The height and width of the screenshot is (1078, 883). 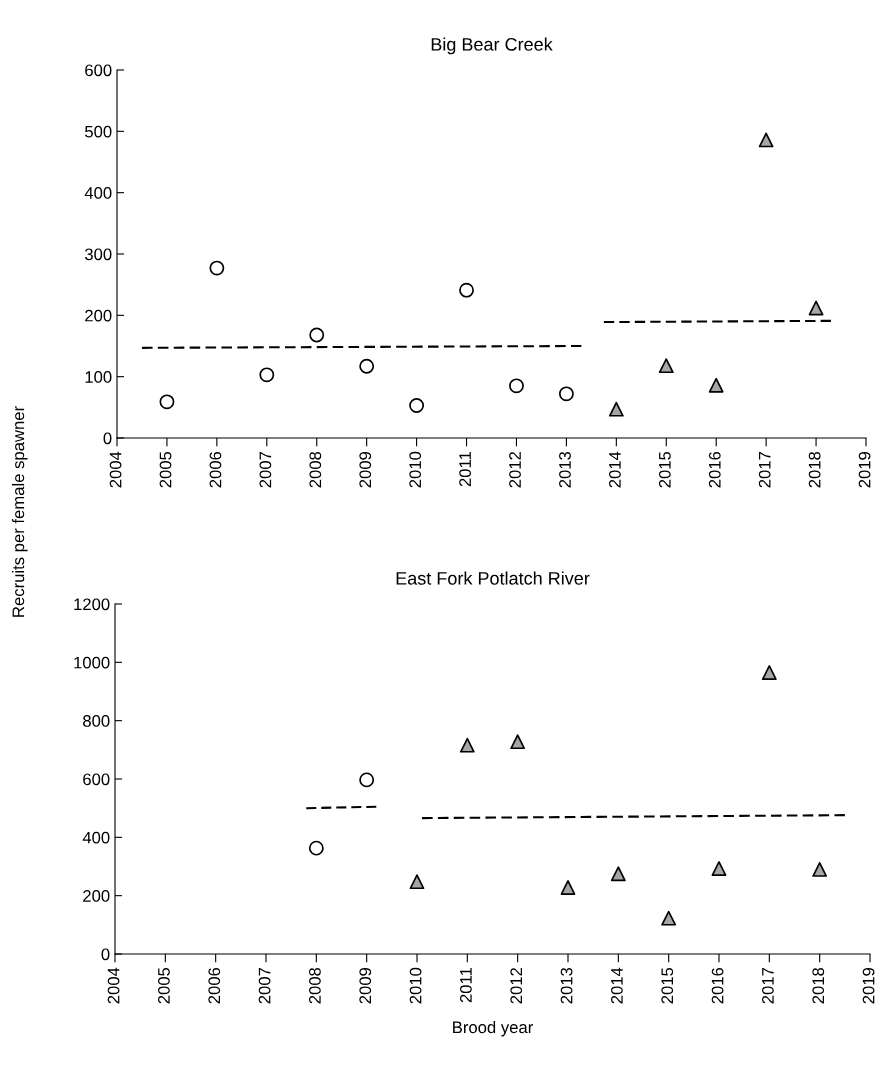 What do you see at coordinates (92, 662) in the screenshot?
I see `y-tick-label: 1000` at bounding box center [92, 662].